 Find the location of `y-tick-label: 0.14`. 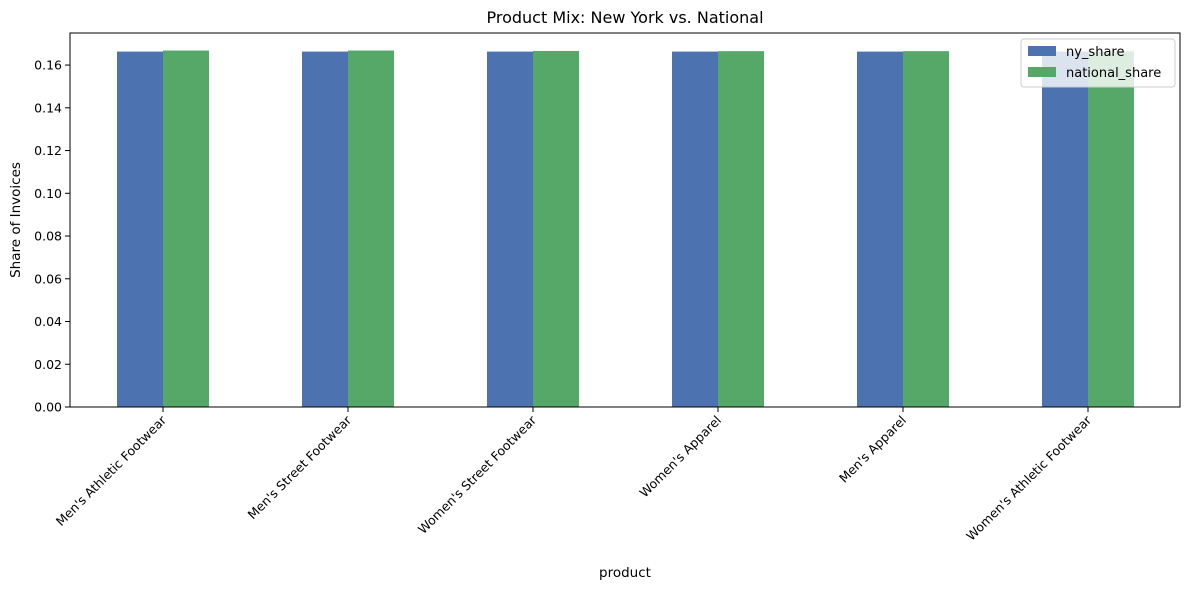

y-tick-label: 0.14 is located at coordinates (48, 107).